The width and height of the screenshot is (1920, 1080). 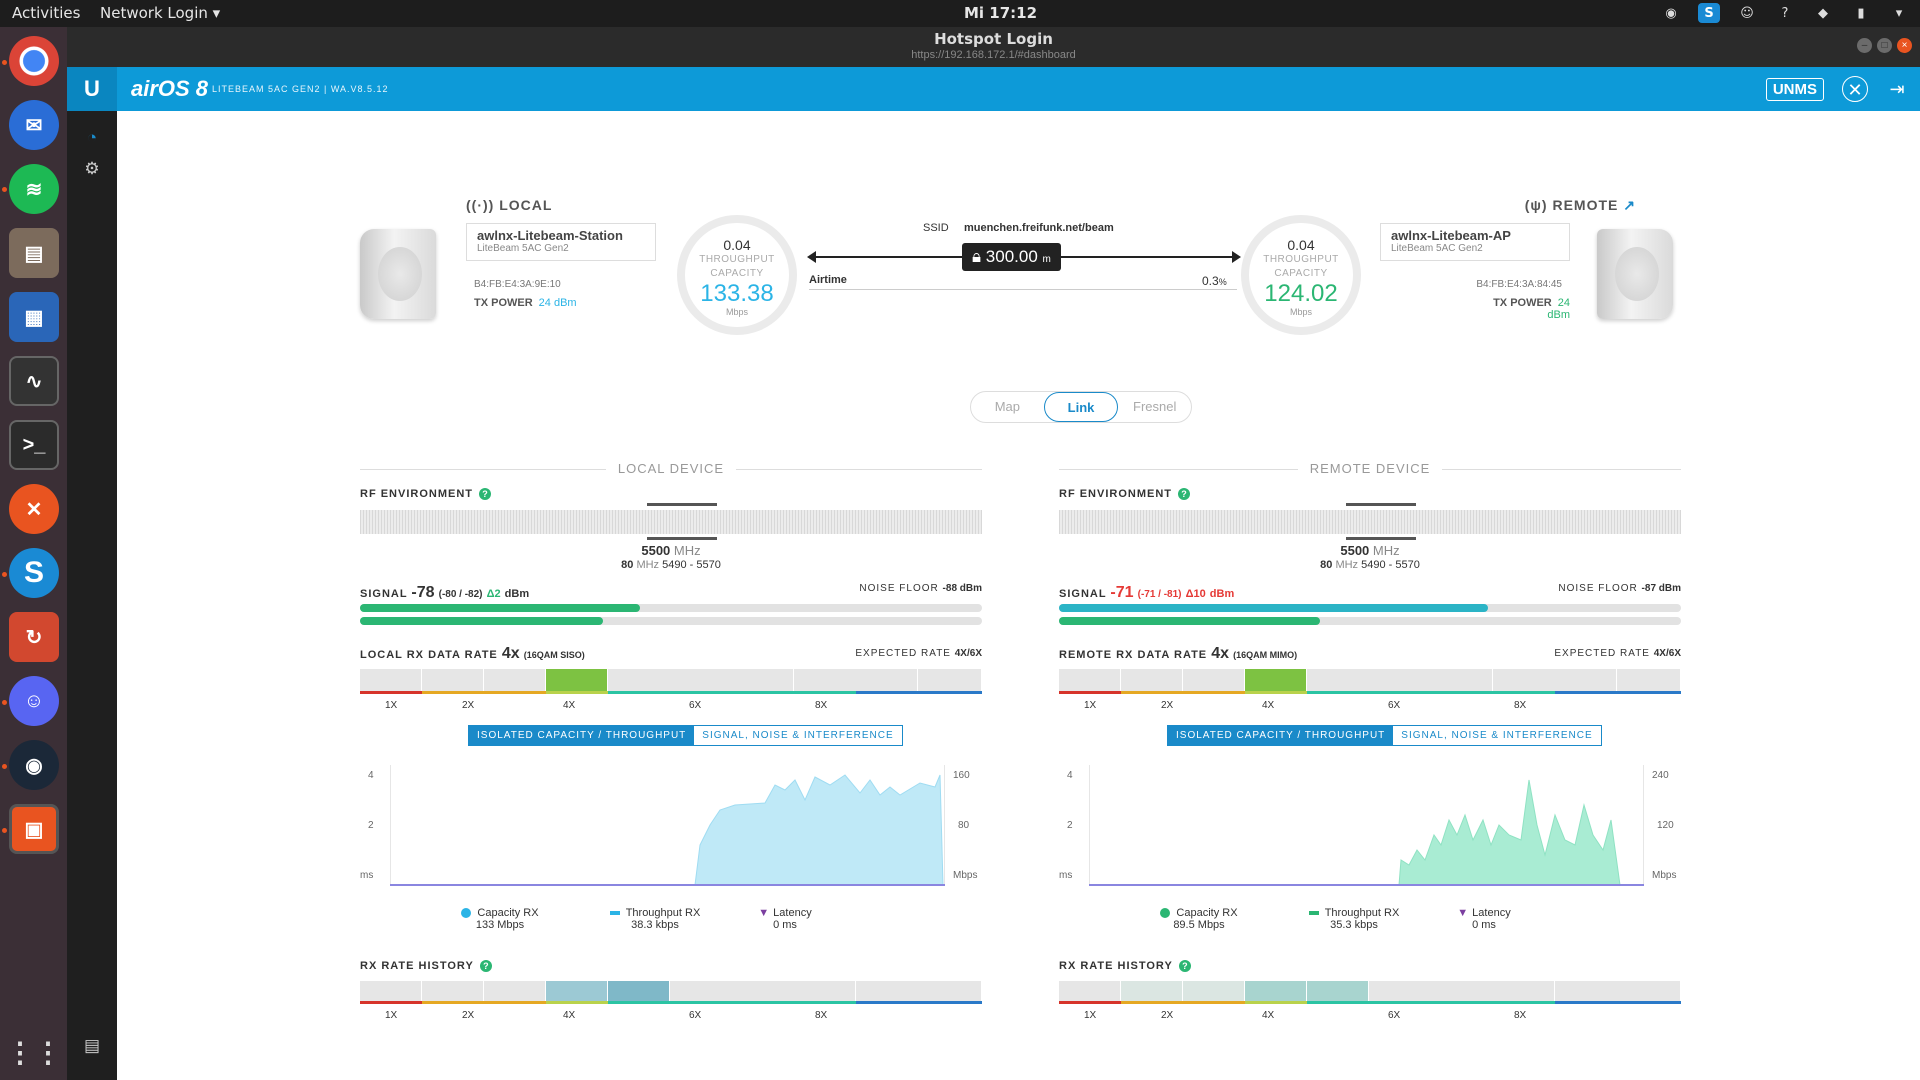 I want to click on terminal-icon: >_, so click(x=34, y=445).